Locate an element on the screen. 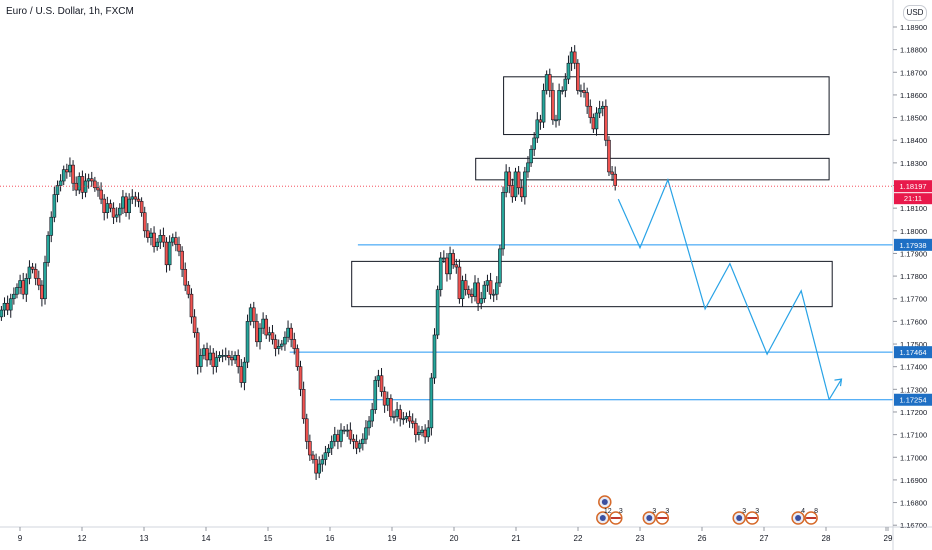 The width and height of the screenshot is (932, 550). price-tick-label: 1.18700 is located at coordinates (913, 72).